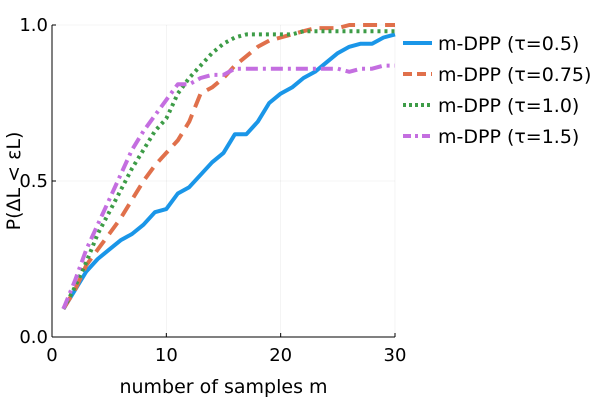 The image size is (600, 400). Describe the element at coordinates (33, 337) in the screenshot. I see `y-tick-label: 0.0` at that location.